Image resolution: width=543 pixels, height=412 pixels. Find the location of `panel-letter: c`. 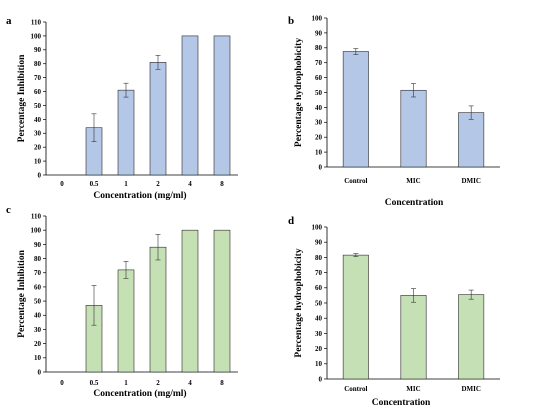

panel-letter: c is located at coordinates (8, 210).